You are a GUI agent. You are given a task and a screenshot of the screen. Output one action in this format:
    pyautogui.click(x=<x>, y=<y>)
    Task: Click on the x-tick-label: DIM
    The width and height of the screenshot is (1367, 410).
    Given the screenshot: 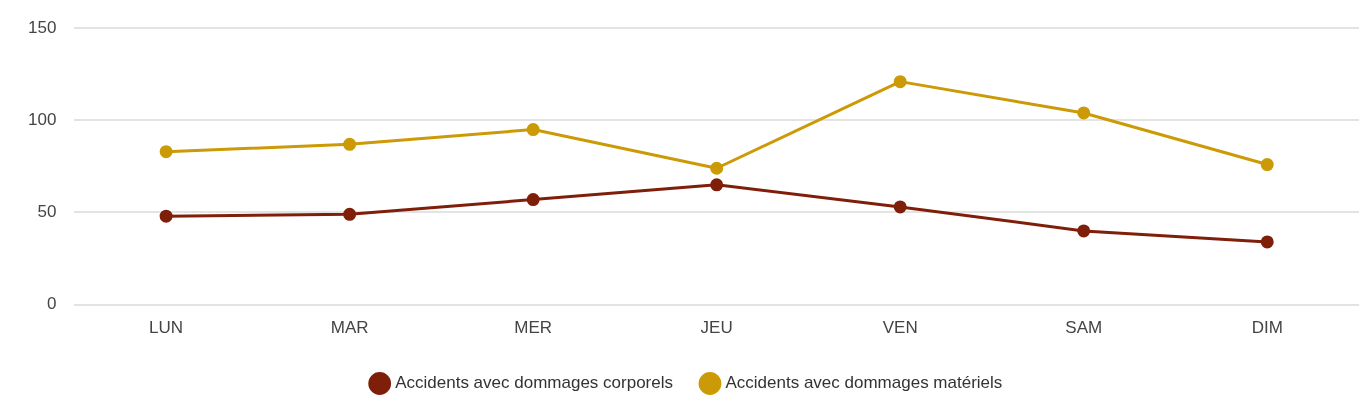 What is the action you would take?
    pyautogui.click(x=1267, y=328)
    